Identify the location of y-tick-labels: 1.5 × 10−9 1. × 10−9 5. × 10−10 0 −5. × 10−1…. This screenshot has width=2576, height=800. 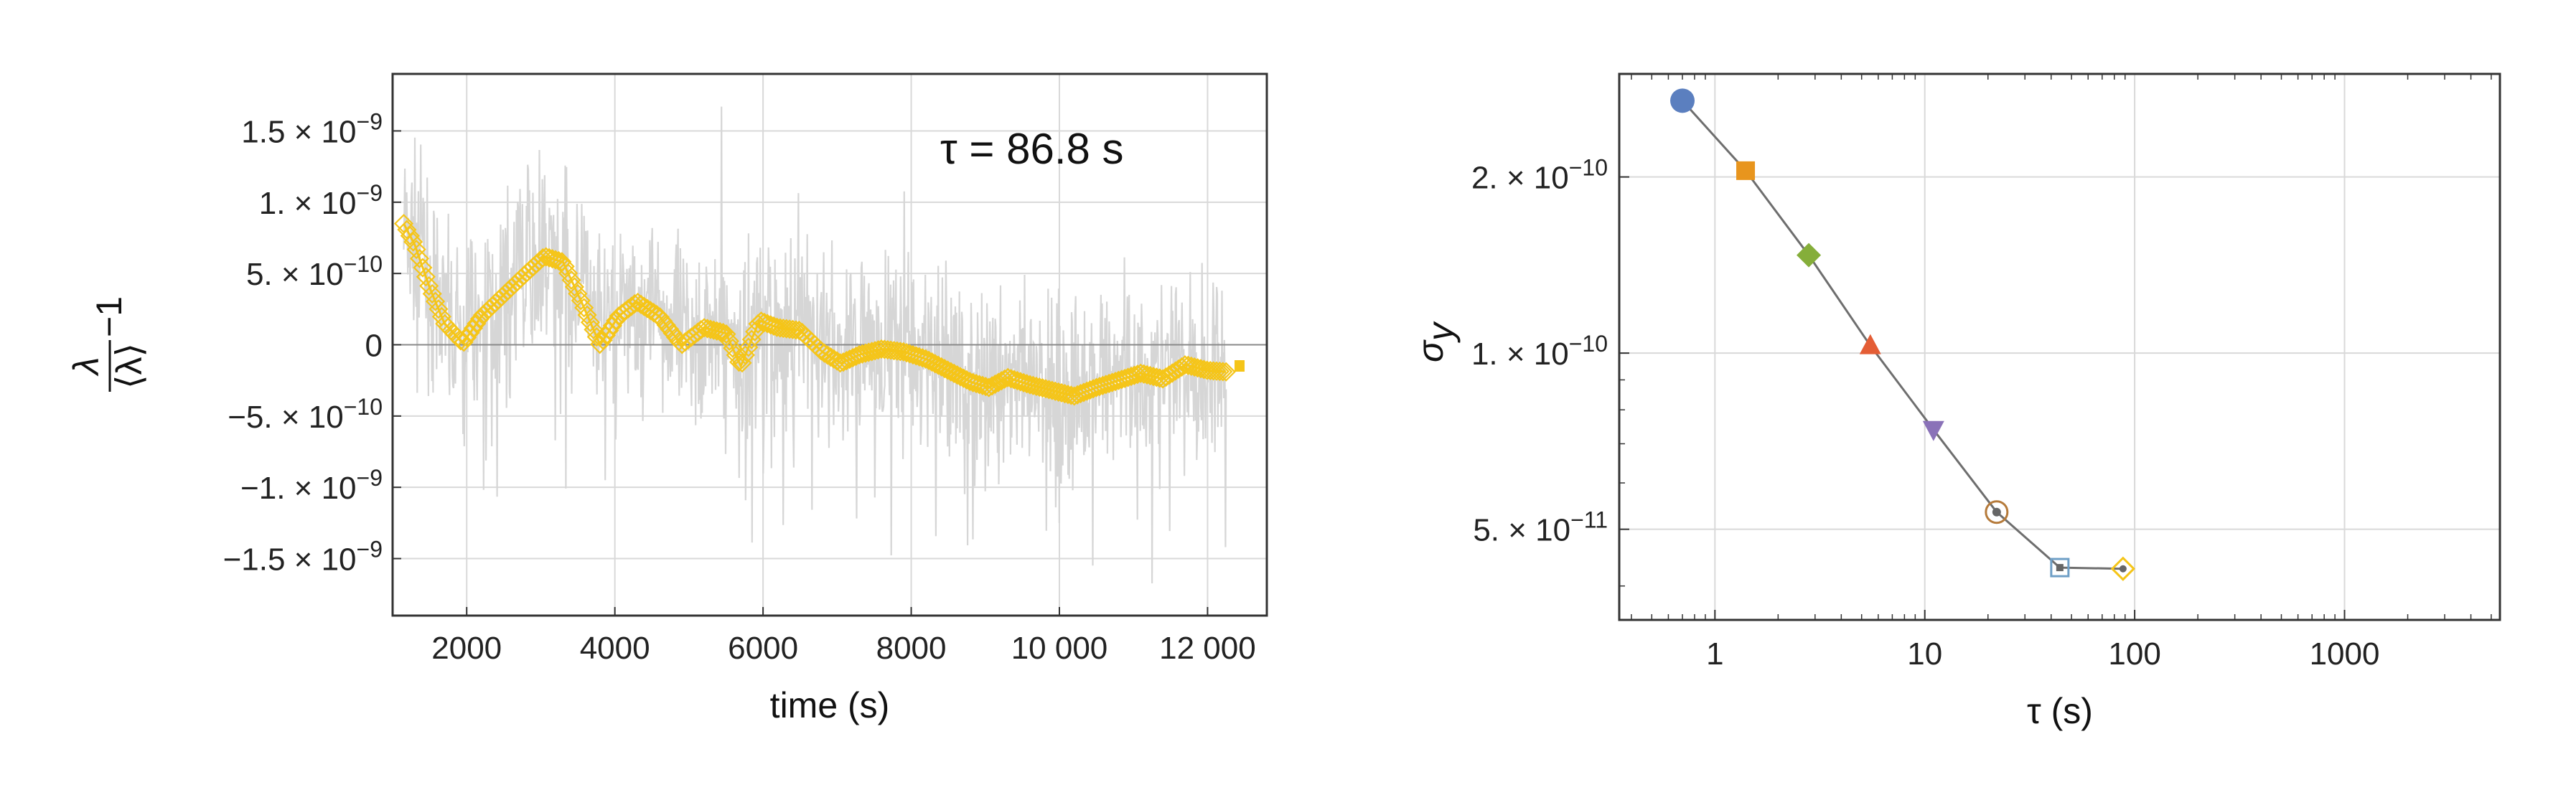
(312, 343).